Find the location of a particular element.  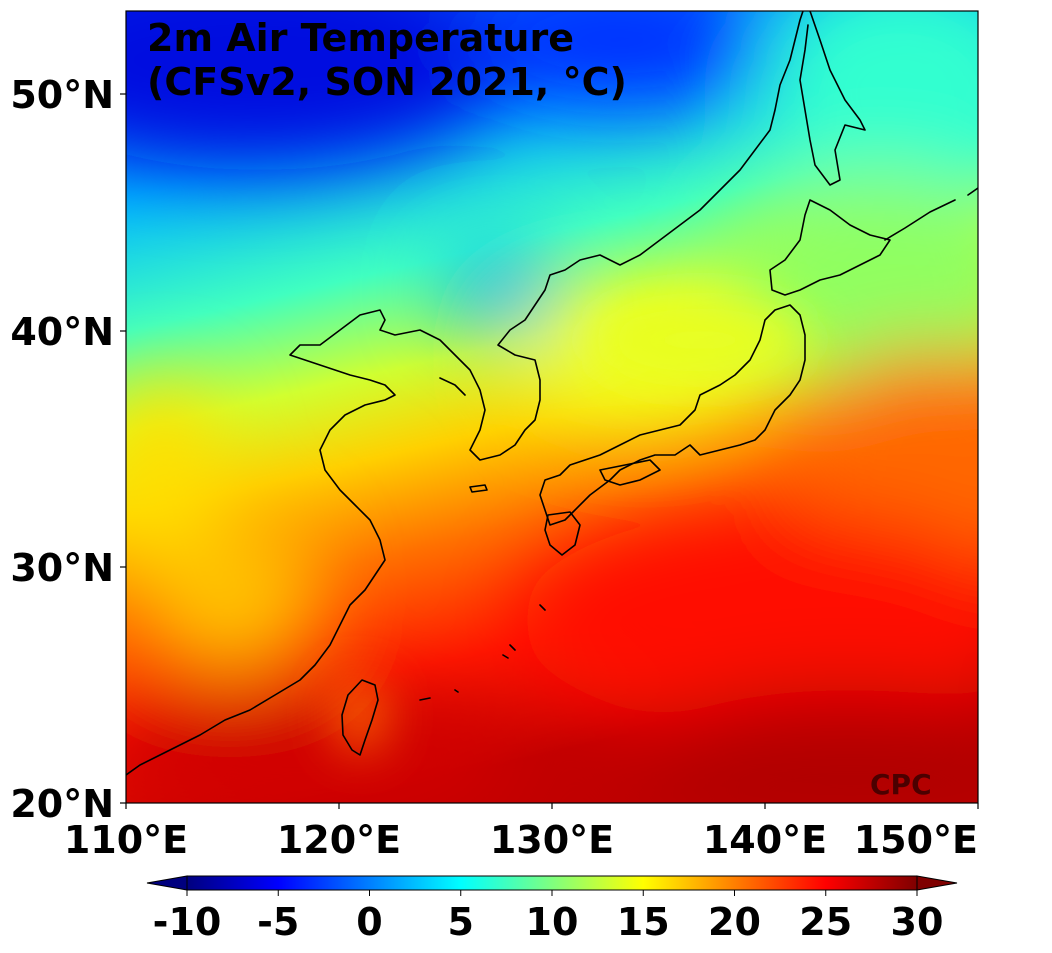

colorbar-tick-label: 10 is located at coordinates (552, 922).